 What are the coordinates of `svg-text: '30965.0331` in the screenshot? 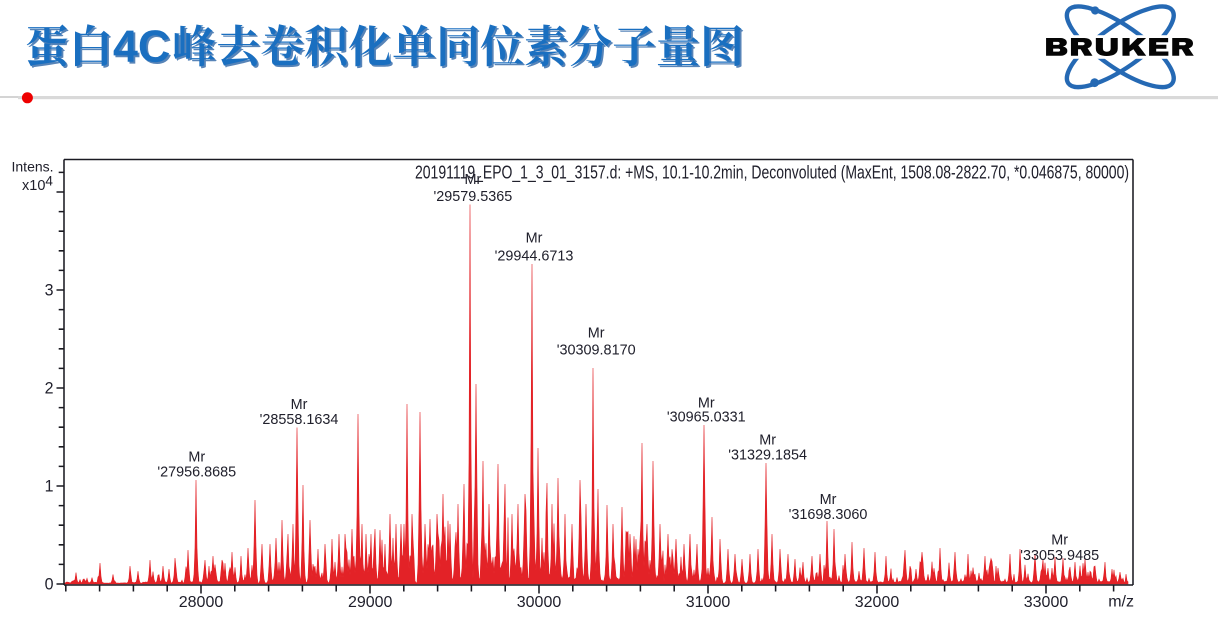 It's located at (706, 418).